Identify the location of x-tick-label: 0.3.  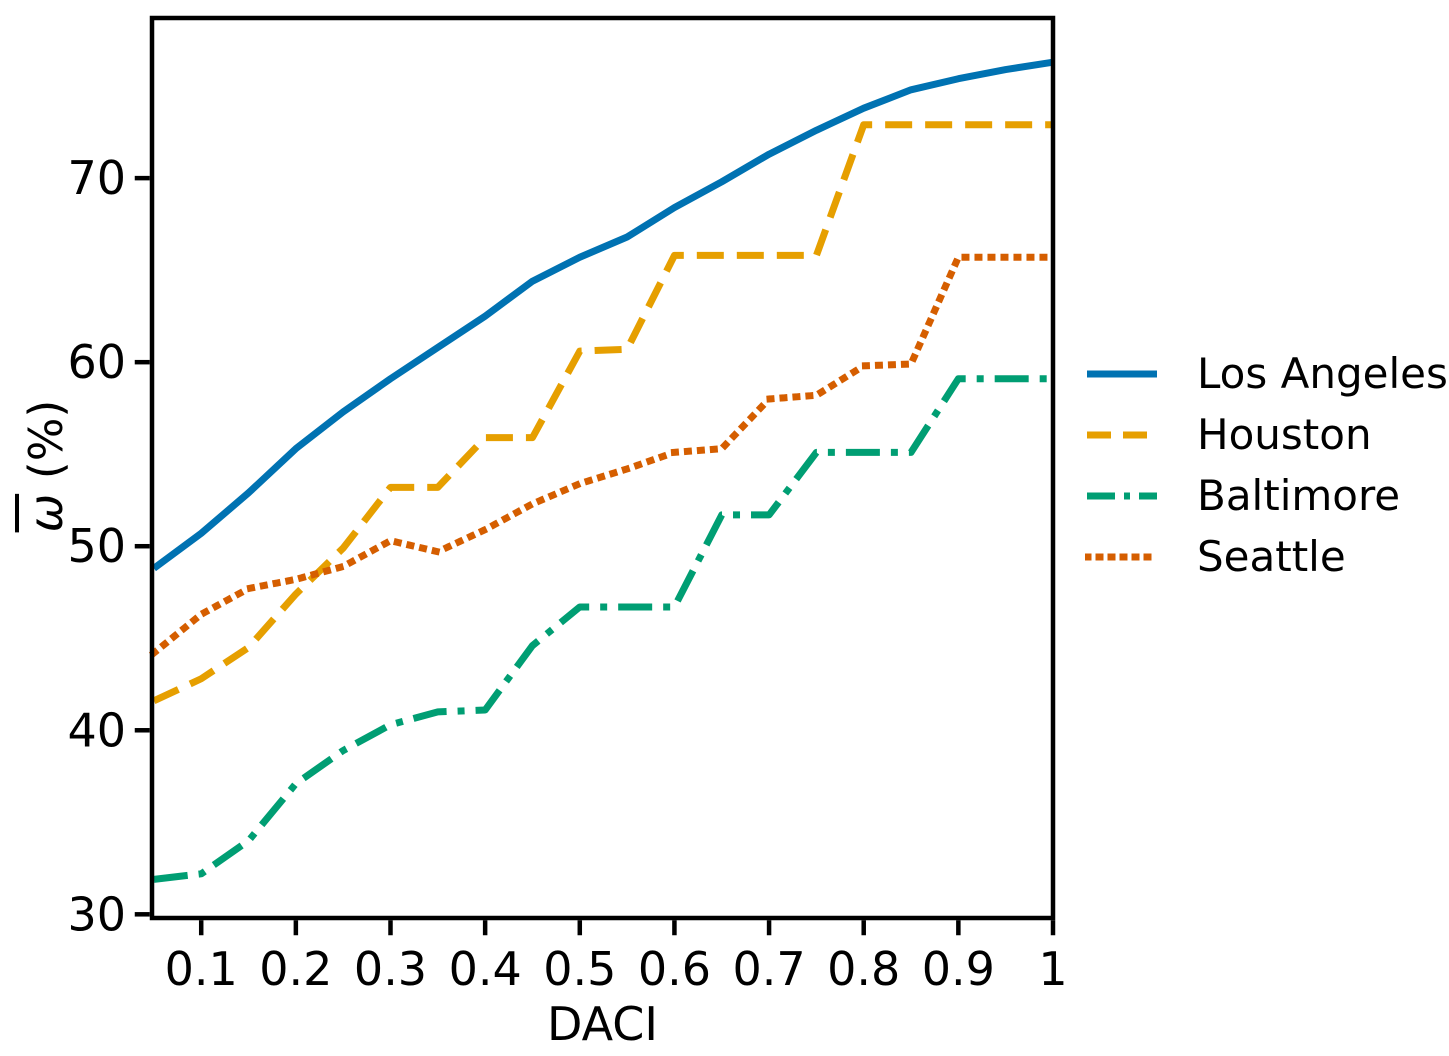
(390, 969).